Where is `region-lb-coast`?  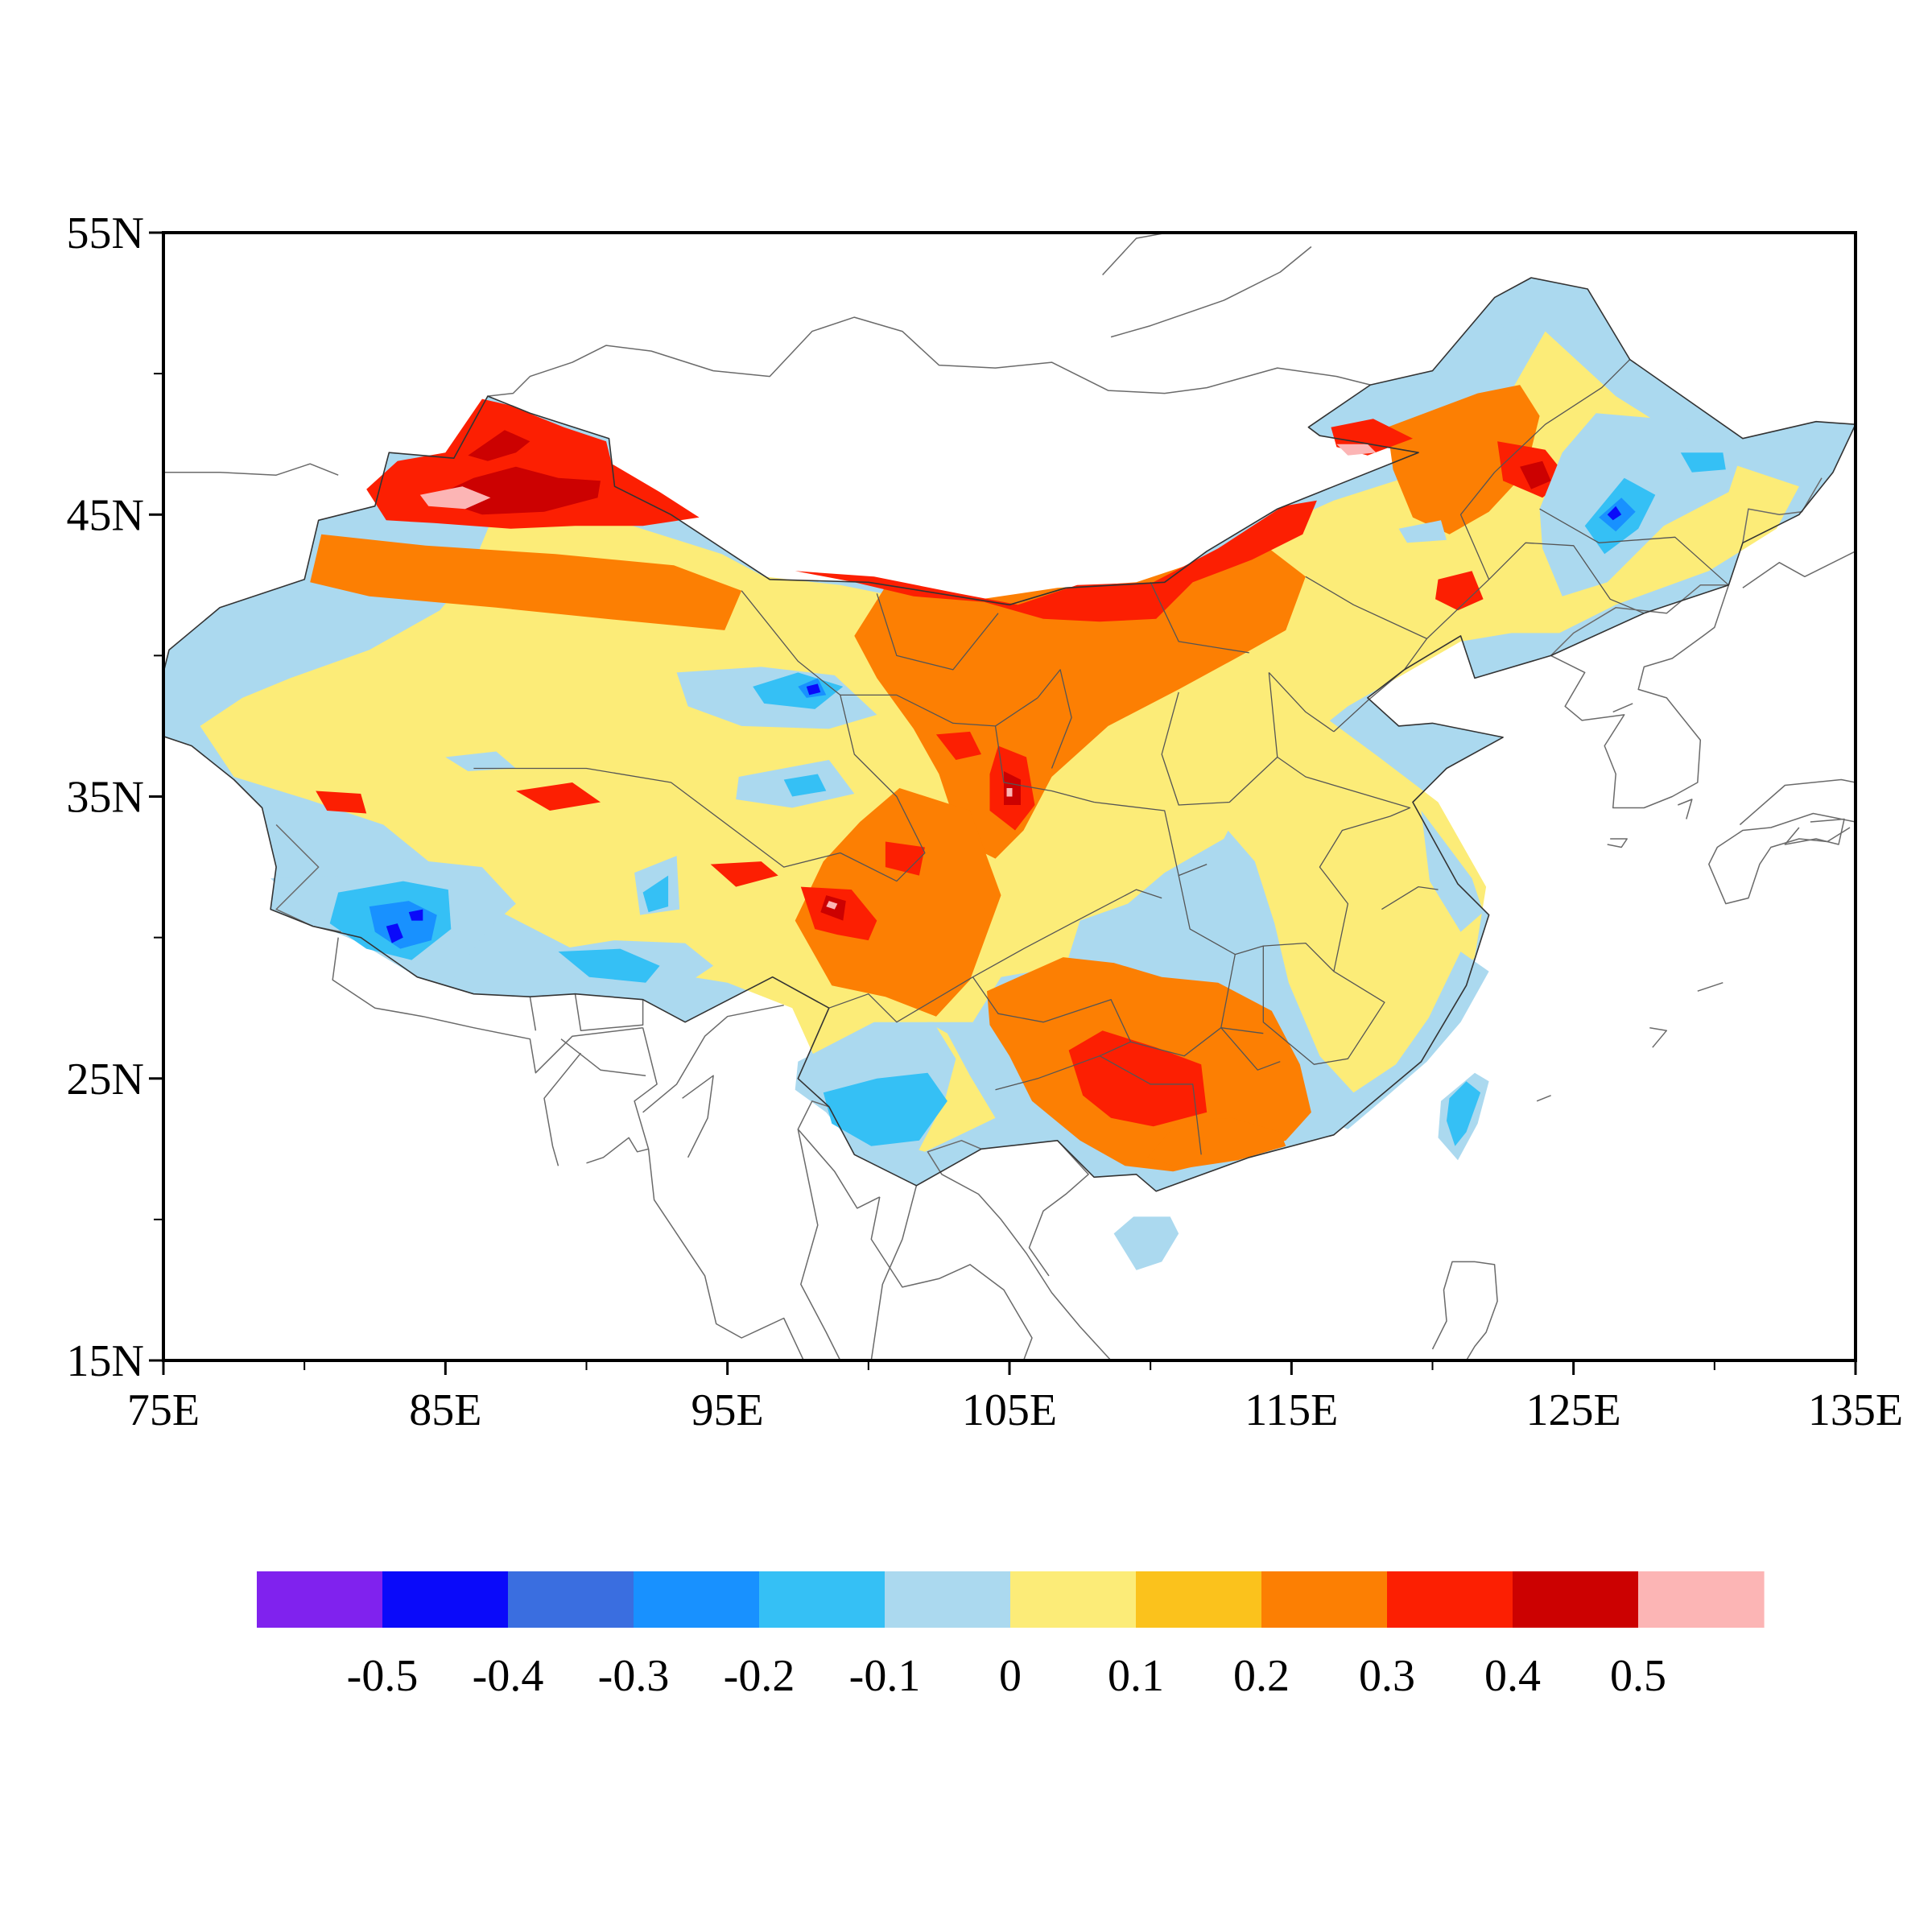
region-lb-coast is located at coordinates (1411, 1040).